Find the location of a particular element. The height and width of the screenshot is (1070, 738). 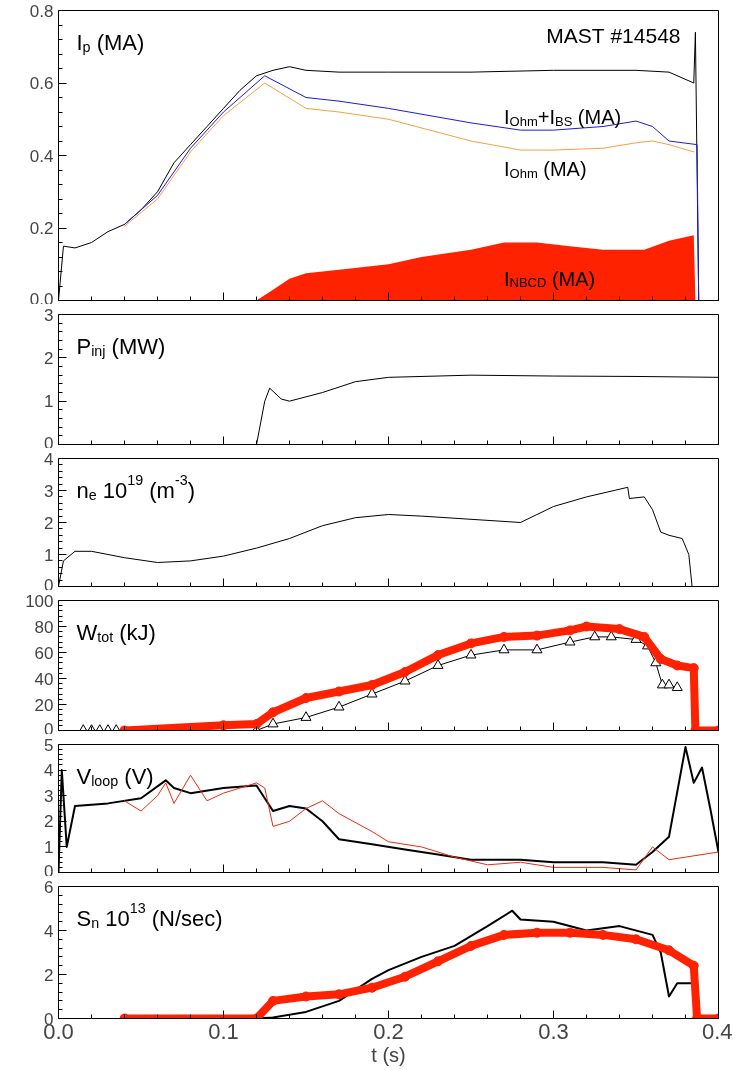

x-tick-label: 0.1 is located at coordinates (223, 1031).